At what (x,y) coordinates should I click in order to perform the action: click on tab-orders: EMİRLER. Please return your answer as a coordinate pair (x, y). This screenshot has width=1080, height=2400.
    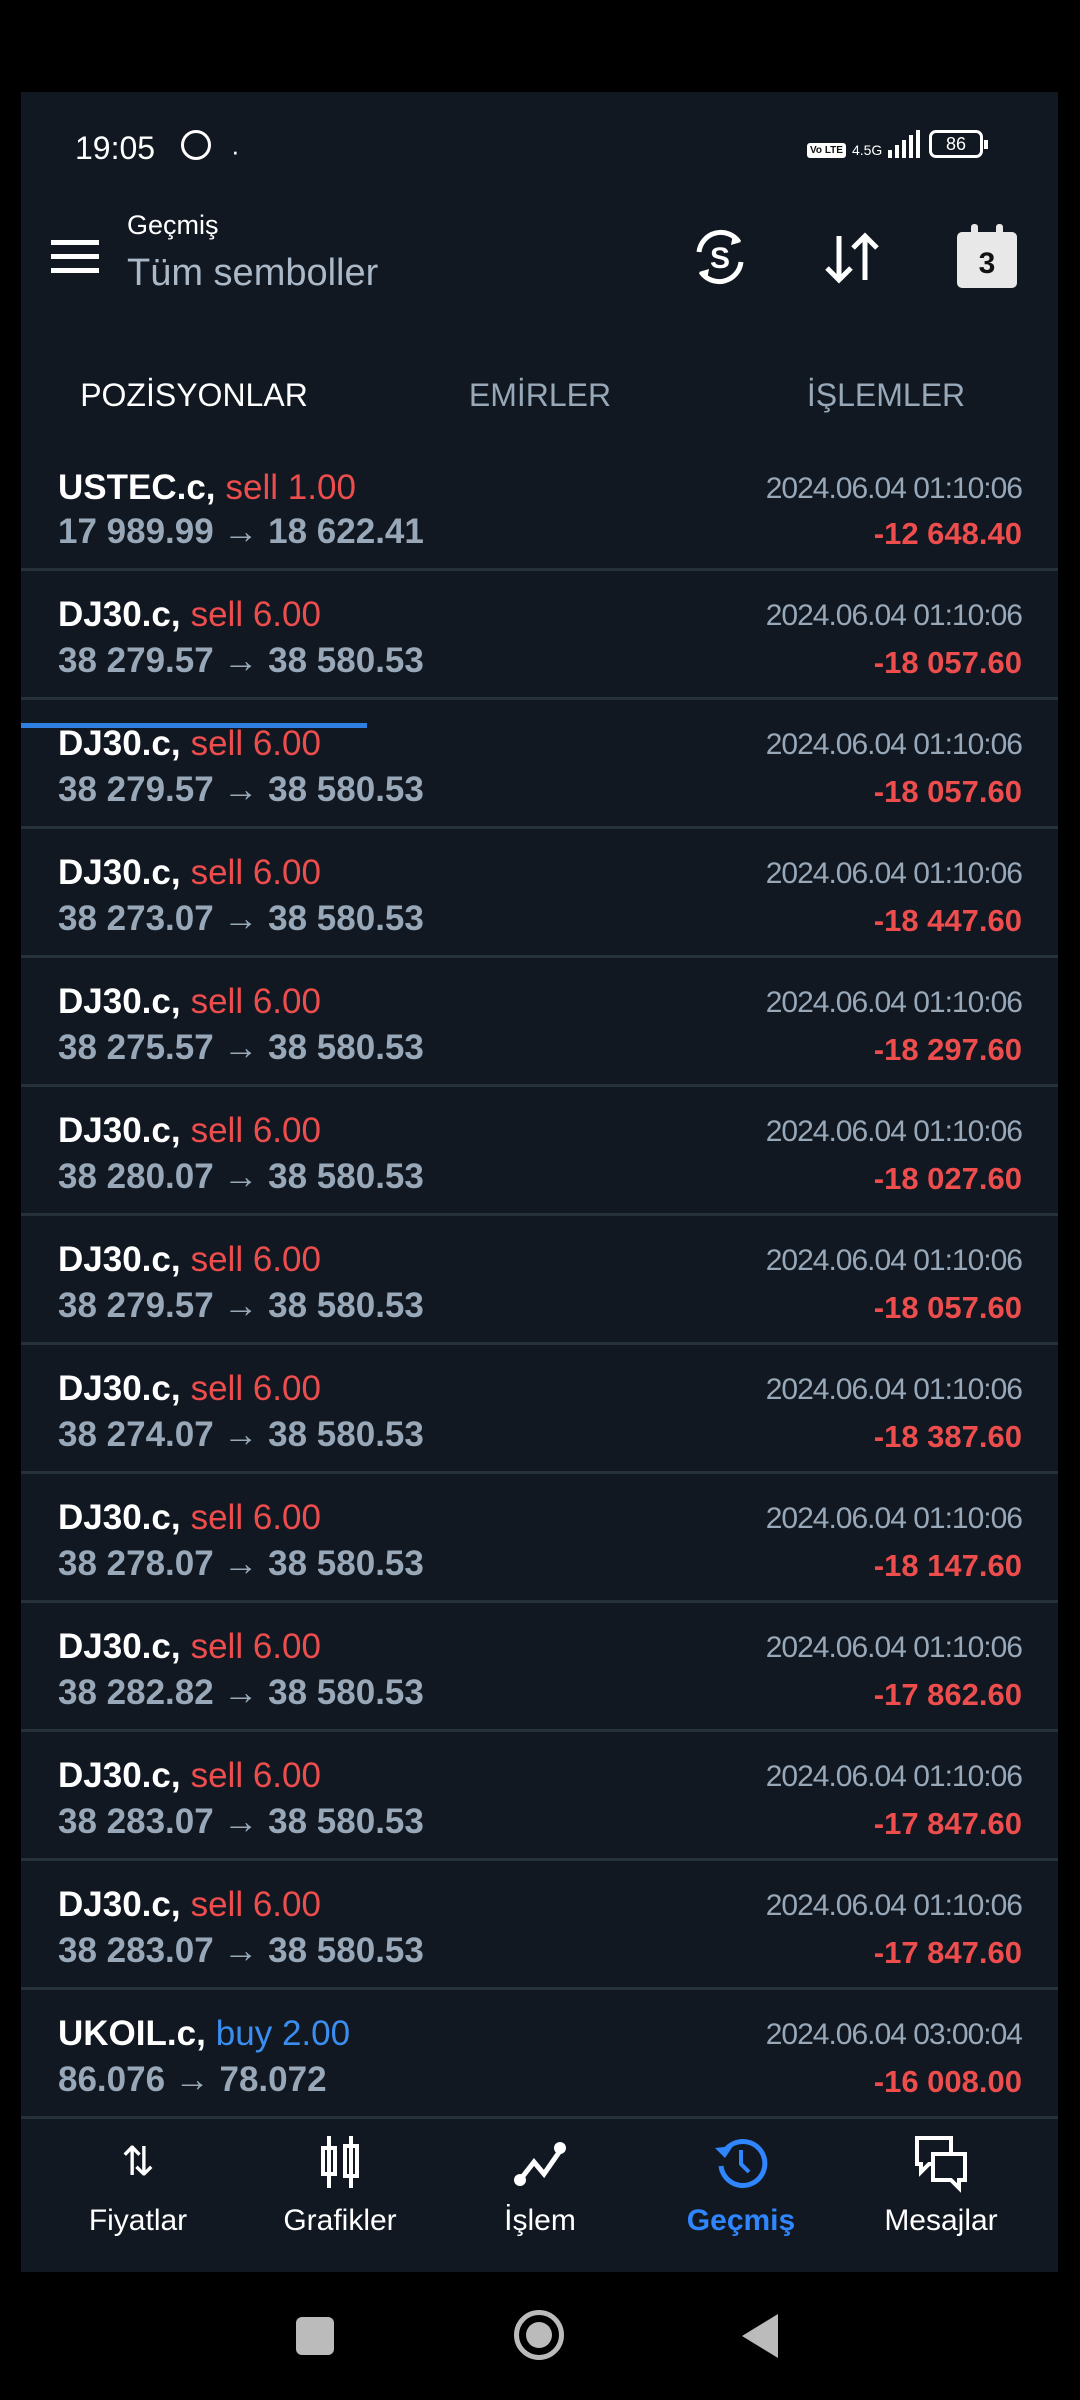
    Looking at the image, I should click on (540, 395).